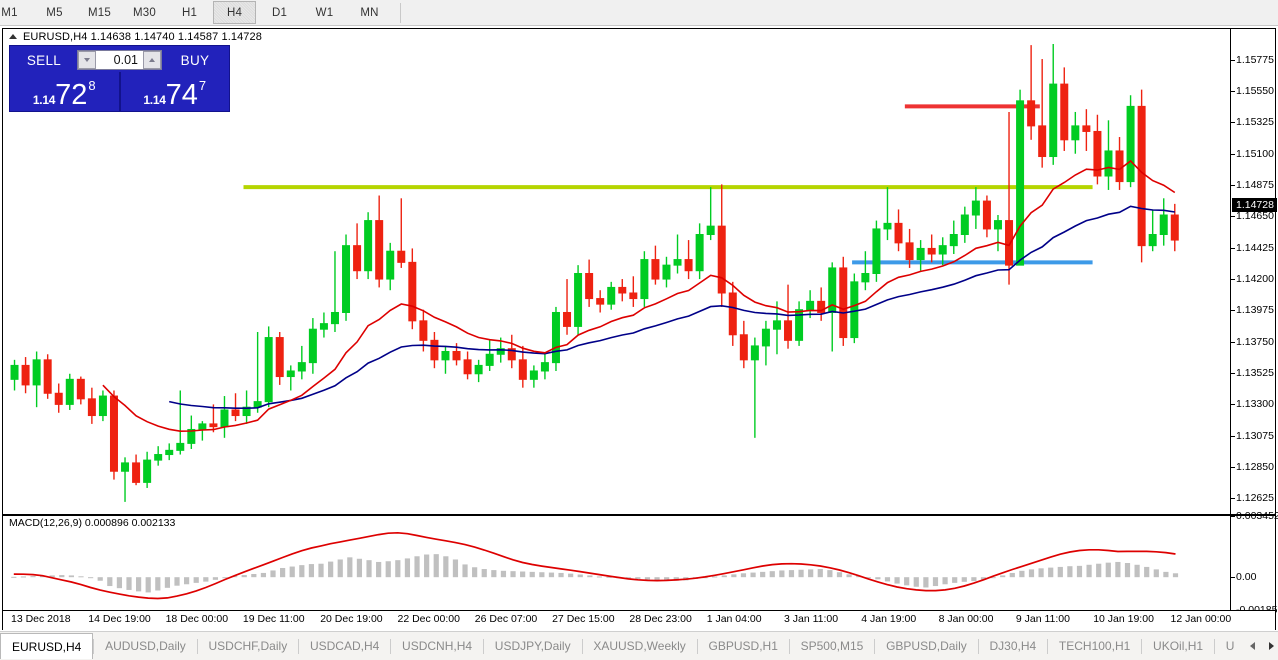 The image size is (1278, 660). What do you see at coordinates (99, 12) in the screenshot?
I see `timeframe-m15: M15` at bounding box center [99, 12].